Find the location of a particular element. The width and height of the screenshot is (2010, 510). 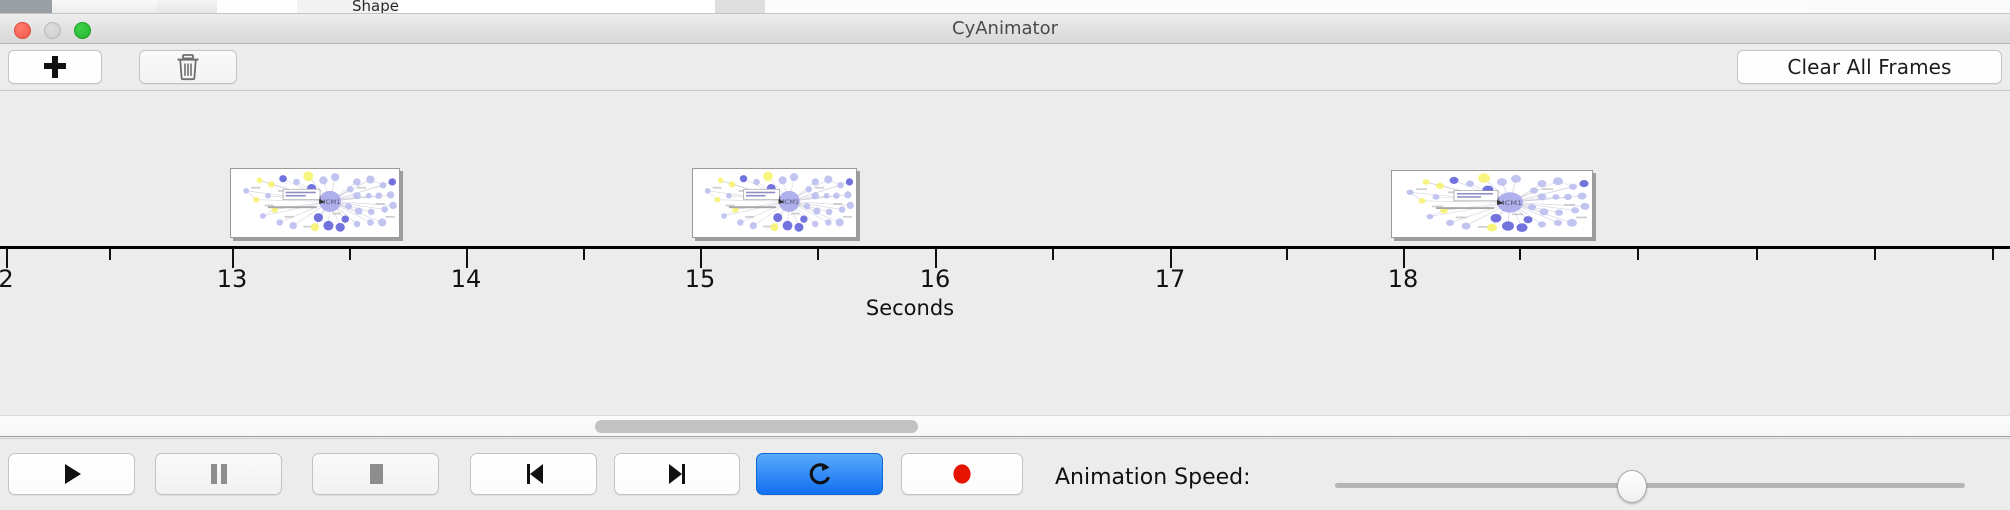

delete-frame-button is located at coordinates (188, 67).